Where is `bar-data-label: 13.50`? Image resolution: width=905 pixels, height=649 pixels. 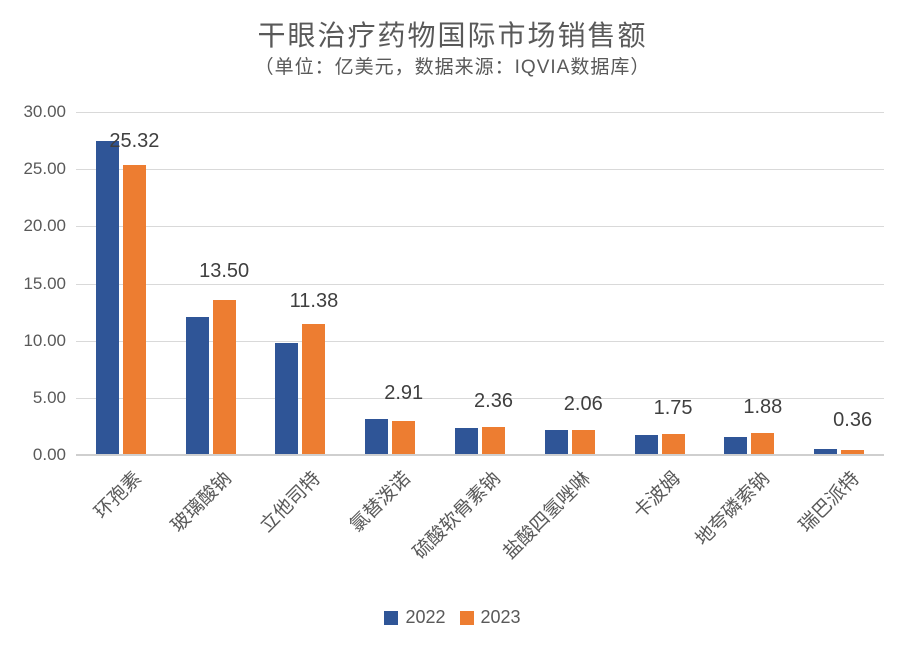
bar-data-label: 13.50 is located at coordinates (224, 270).